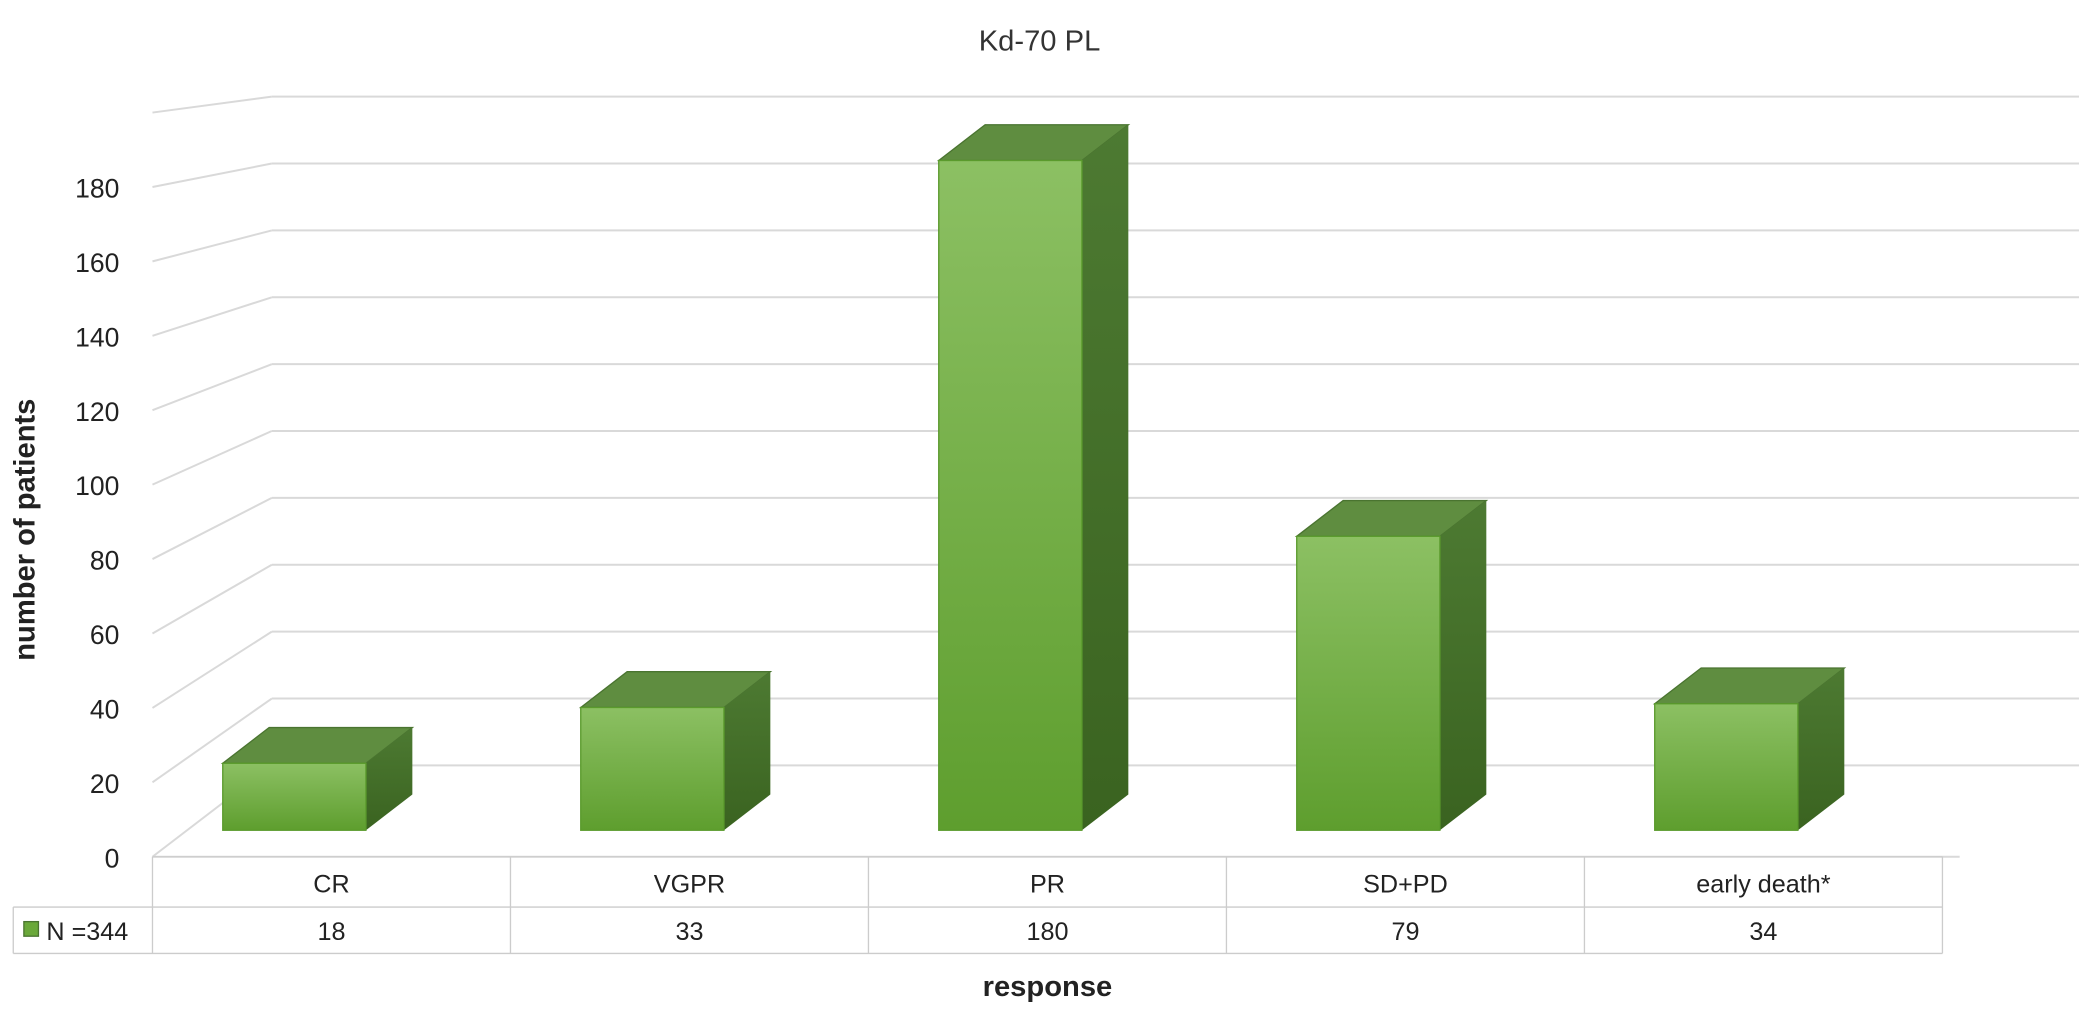 This screenshot has height=1013, width=2079. What do you see at coordinates (97, 524) in the screenshot?
I see `y-axis-ticks: 0 20 40 60 80 100 120 140 160 180` at bounding box center [97, 524].